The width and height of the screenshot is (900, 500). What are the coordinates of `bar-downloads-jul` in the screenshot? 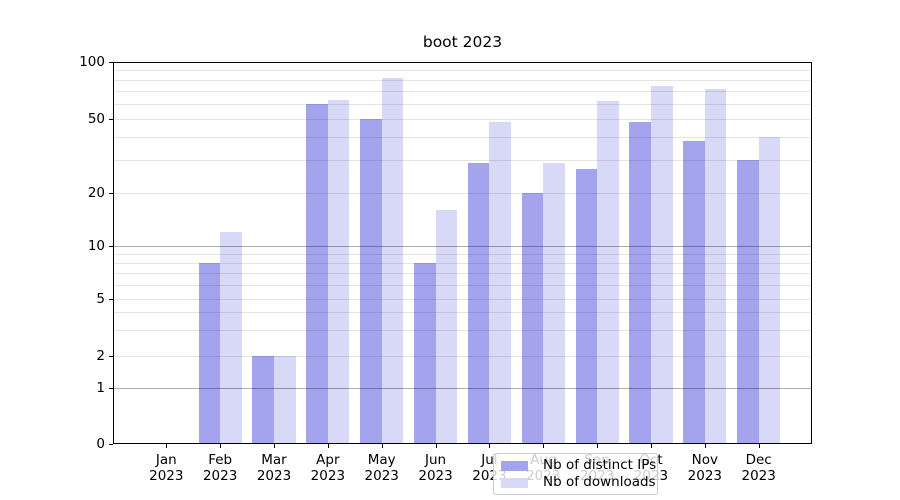 It's located at (500, 283).